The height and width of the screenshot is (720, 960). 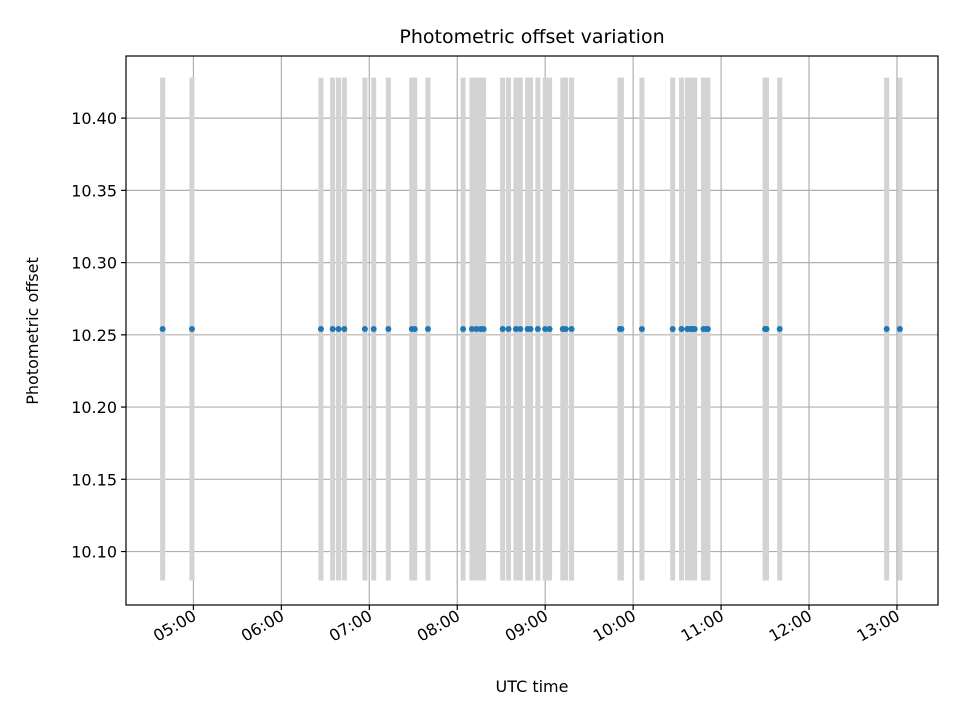 I want to click on data-points, so click(x=531, y=329).